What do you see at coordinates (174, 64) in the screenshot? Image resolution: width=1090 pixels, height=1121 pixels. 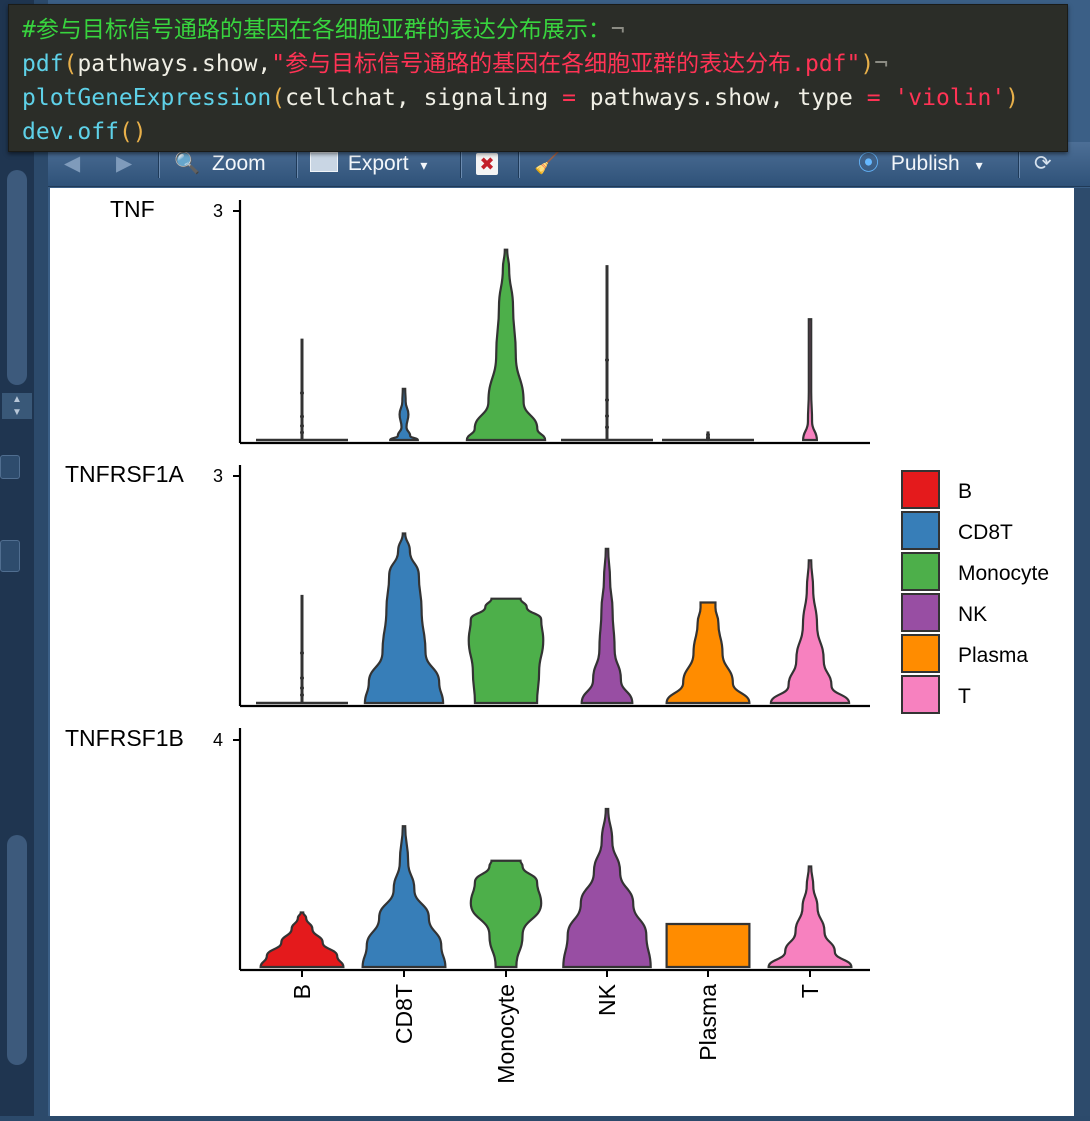 I see `code-arg: pathways.show,` at bounding box center [174, 64].